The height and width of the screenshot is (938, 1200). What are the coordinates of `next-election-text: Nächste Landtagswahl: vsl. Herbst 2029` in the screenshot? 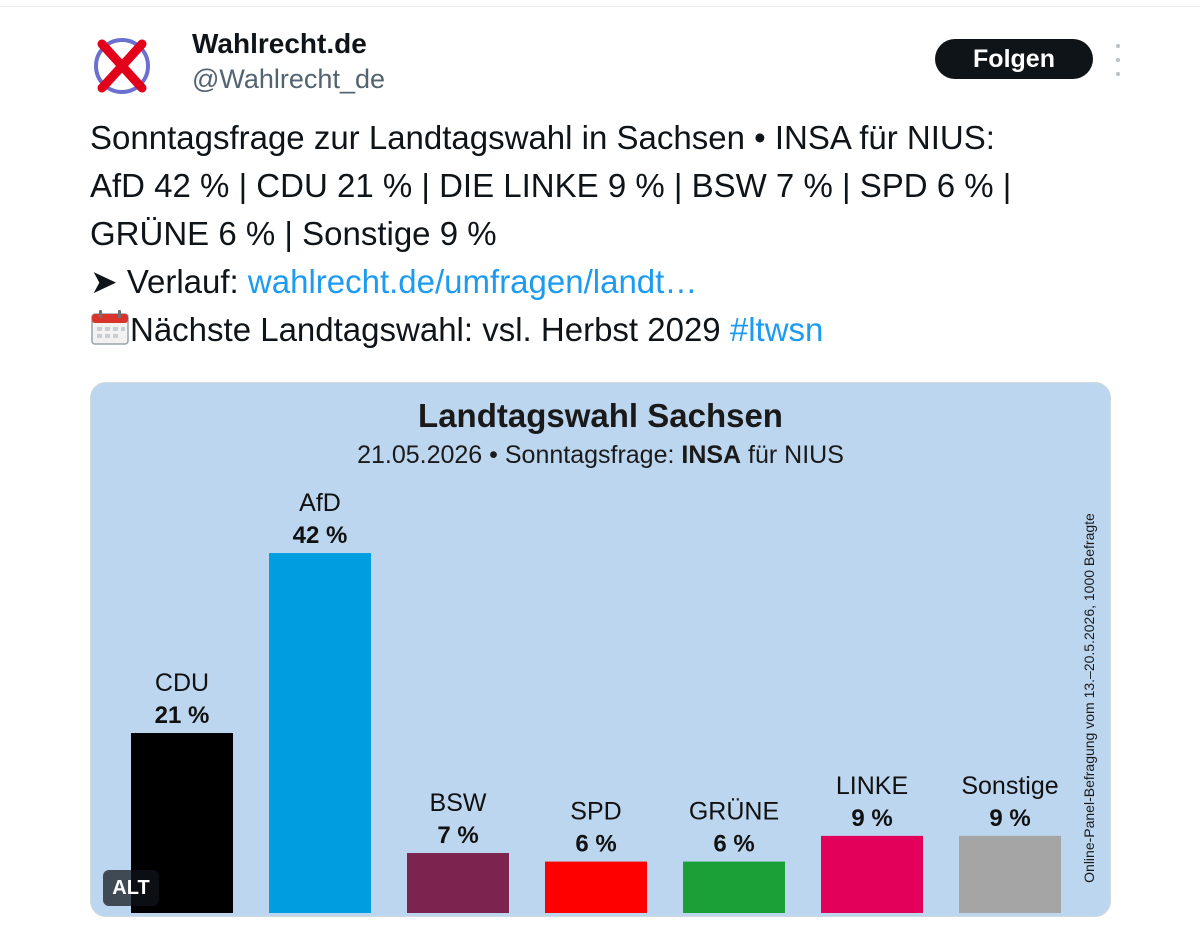 It's located at (430, 329).